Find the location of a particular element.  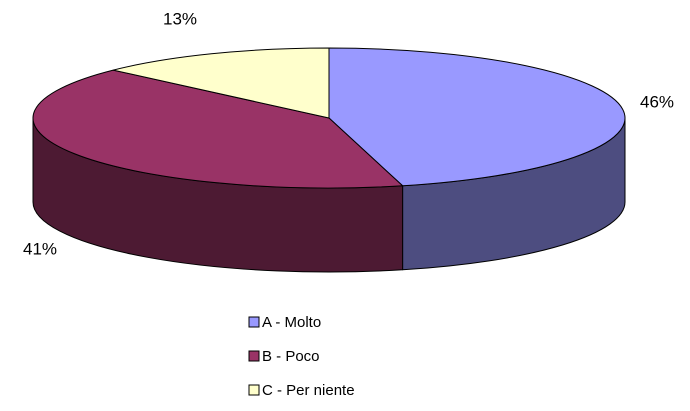

data-label: 13% is located at coordinates (180, 18).